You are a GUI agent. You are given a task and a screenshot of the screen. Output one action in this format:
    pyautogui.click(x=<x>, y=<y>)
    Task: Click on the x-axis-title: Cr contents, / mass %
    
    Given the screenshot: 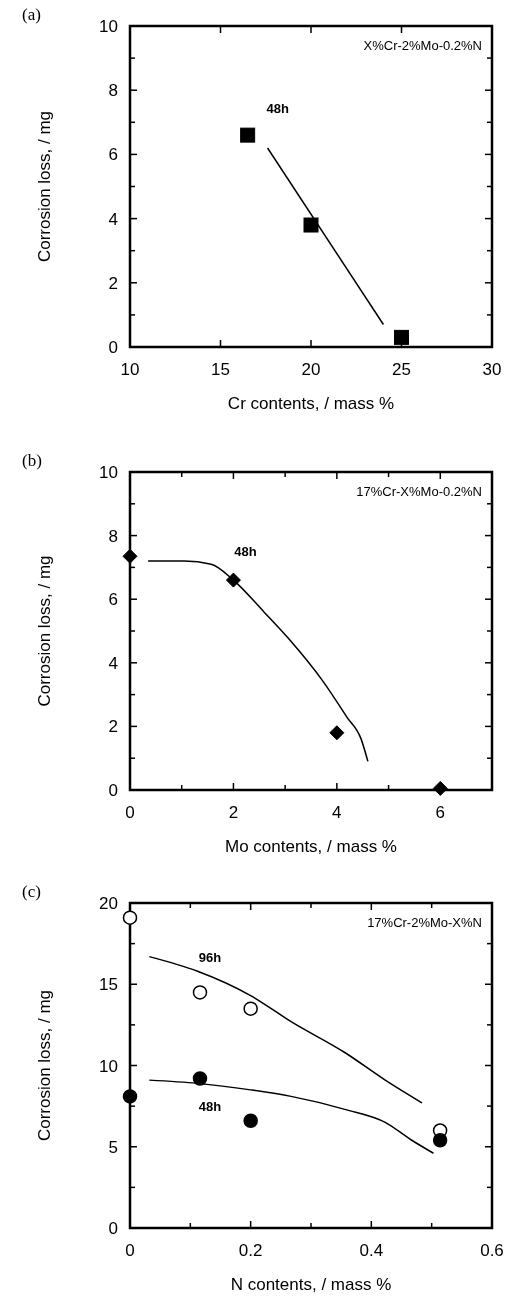 What is the action you would take?
    pyautogui.click(x=311, y=403)
    